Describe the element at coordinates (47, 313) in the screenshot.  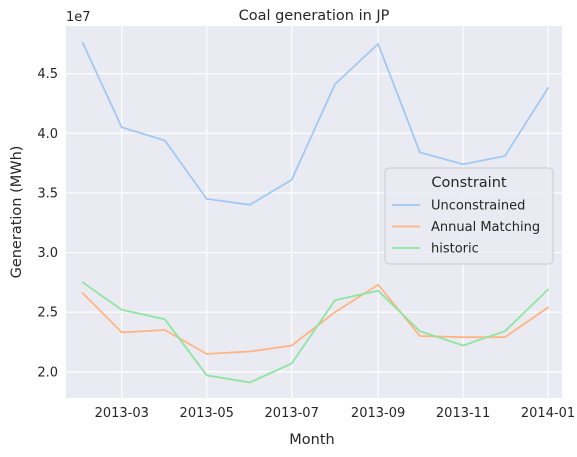
I see `y-tick-label: 2.5` at that location.